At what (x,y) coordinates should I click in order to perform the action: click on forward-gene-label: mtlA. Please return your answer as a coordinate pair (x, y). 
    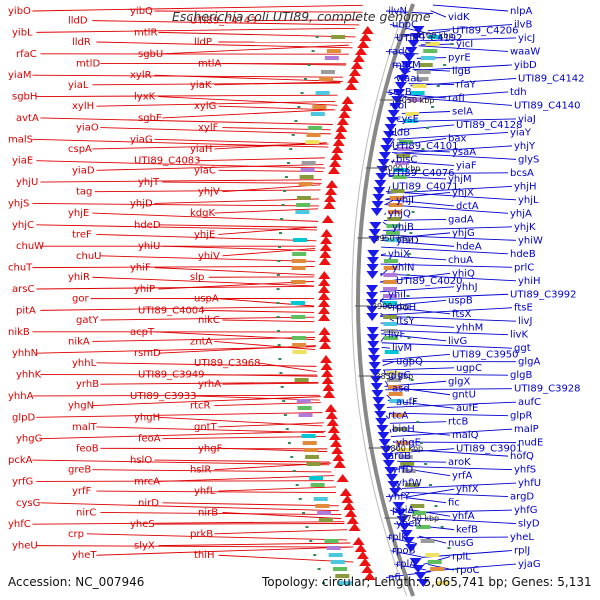
    Looking at the image, I should click on (209, 63).